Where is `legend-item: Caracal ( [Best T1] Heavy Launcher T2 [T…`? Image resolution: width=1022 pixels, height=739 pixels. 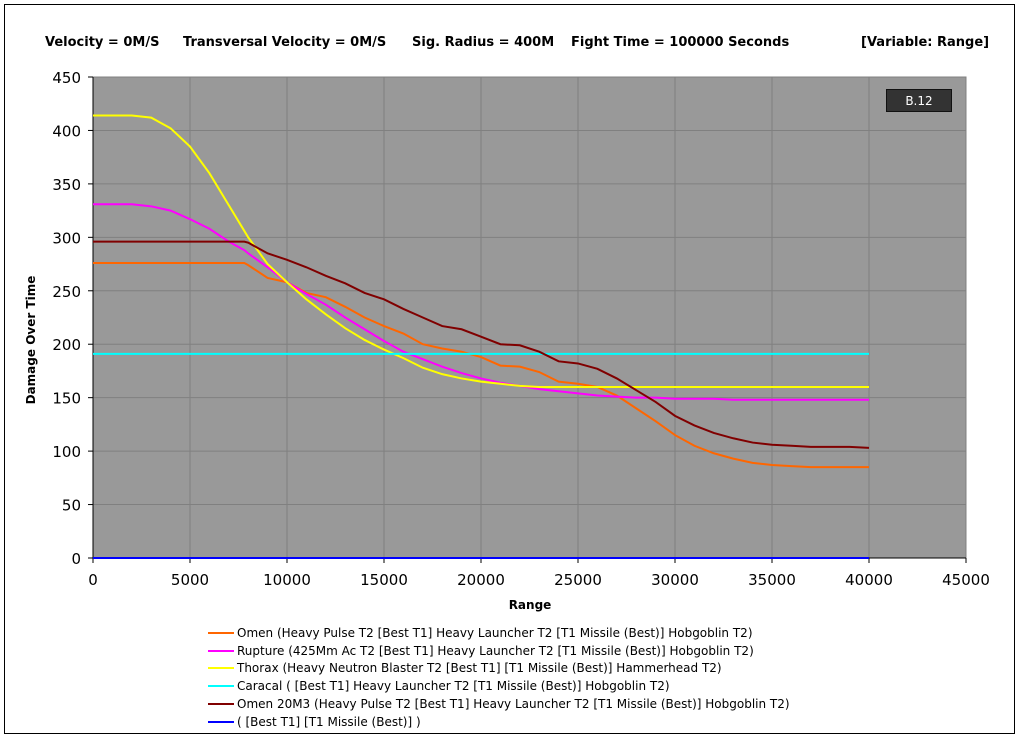 legend-item: Caracal ( [Best T1] Heavy Launcher T2 [T… is located at coordinates (499, 686).